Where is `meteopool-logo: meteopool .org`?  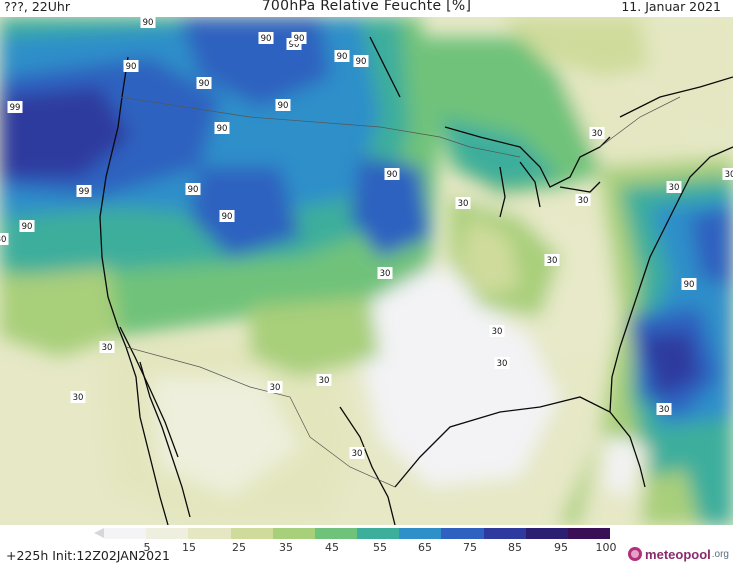 meteopool-logo: meteopool .org is located at coordinates (678, 554).